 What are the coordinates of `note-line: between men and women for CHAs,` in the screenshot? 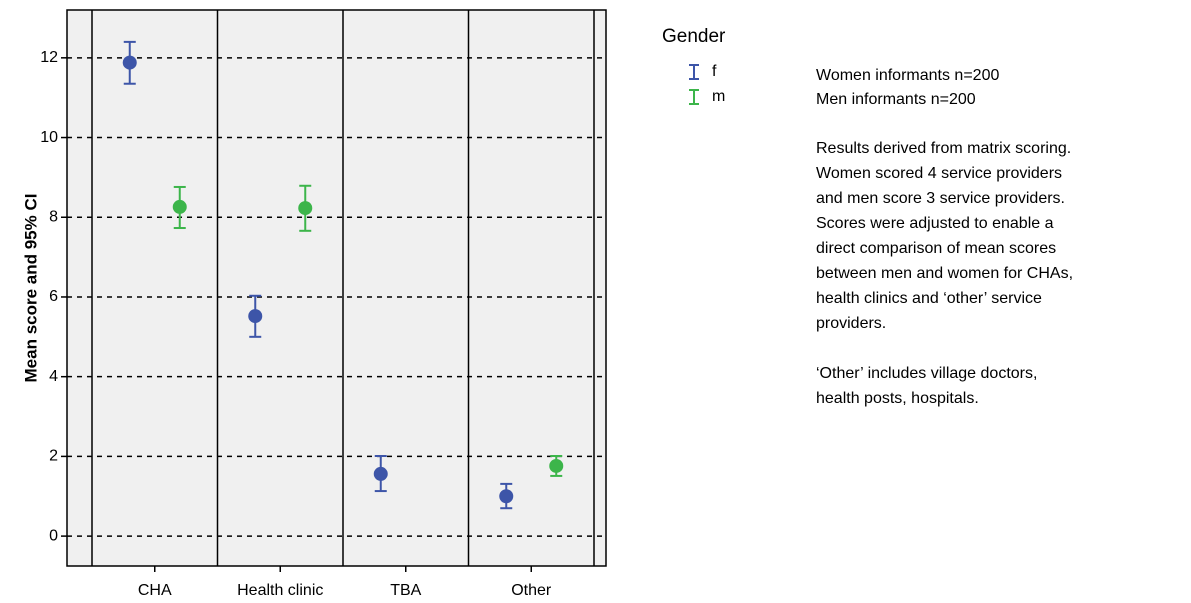 It's located at (944, 273).